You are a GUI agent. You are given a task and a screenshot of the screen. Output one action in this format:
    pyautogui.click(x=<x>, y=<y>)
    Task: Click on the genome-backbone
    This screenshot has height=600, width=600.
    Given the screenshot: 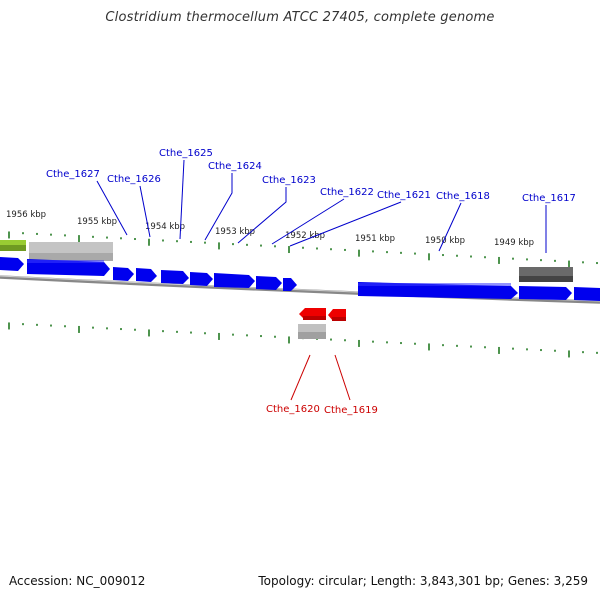 What is the action you would take?
    pyautogui.click(x=300, y=289)
    